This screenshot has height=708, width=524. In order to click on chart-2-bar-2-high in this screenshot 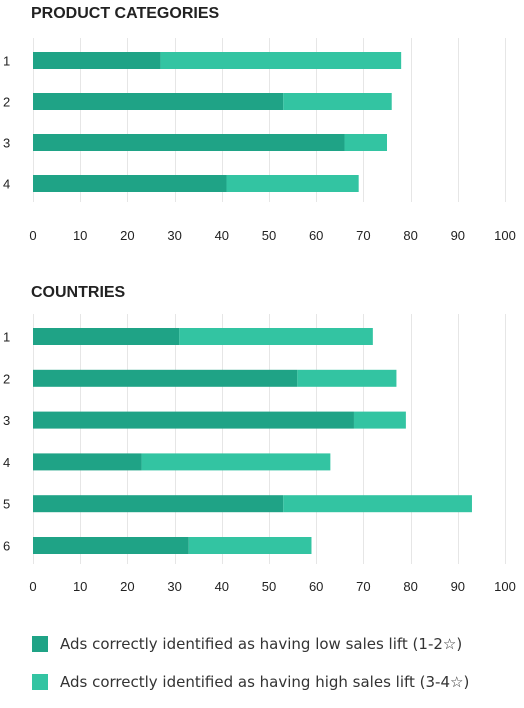, I will do `click(347, 378)`.